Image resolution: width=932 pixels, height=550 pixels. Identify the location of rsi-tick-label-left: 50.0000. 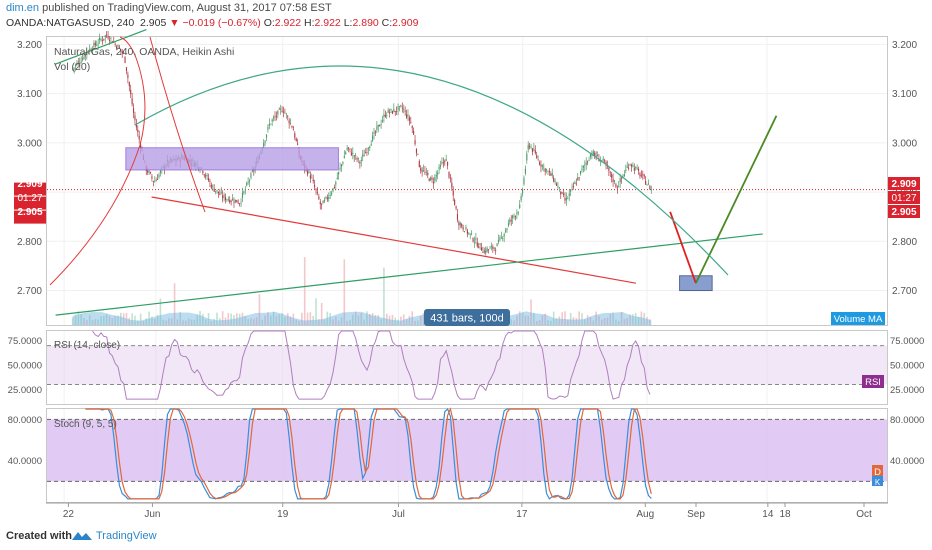
(25, 366).